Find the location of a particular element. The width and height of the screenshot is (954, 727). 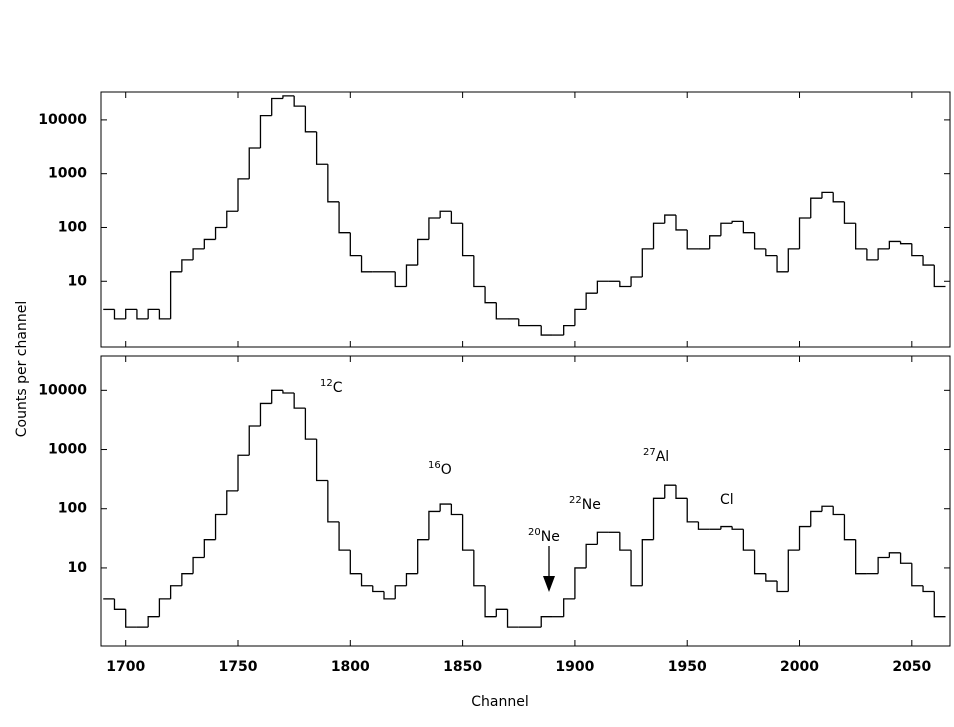

peak-label-element: Cl is located at coordinates (727, 500).